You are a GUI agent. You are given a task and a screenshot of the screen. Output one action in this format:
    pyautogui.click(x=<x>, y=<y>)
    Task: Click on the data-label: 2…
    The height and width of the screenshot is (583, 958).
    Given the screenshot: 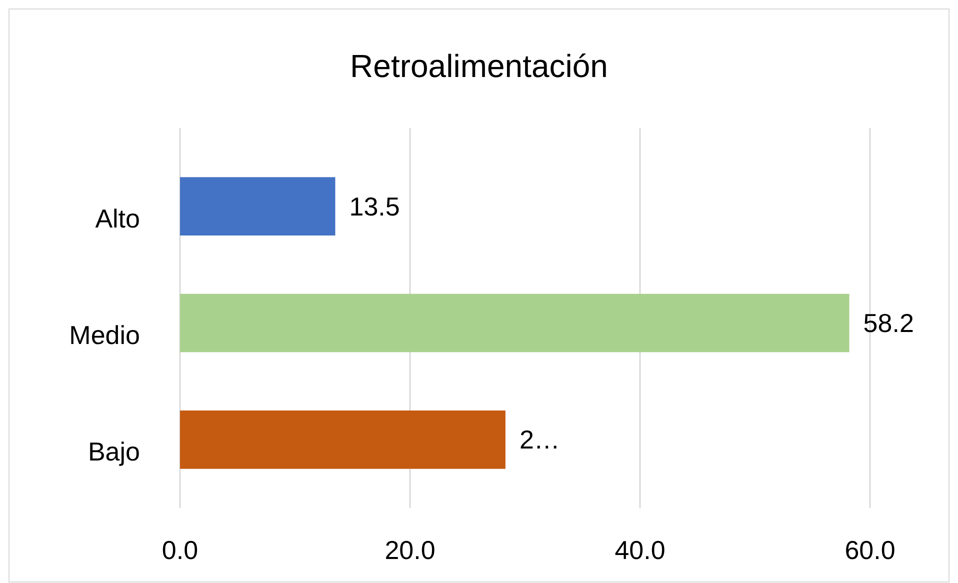 What is the action you would take?
    pyautogui.click(x=539, y=439)
    